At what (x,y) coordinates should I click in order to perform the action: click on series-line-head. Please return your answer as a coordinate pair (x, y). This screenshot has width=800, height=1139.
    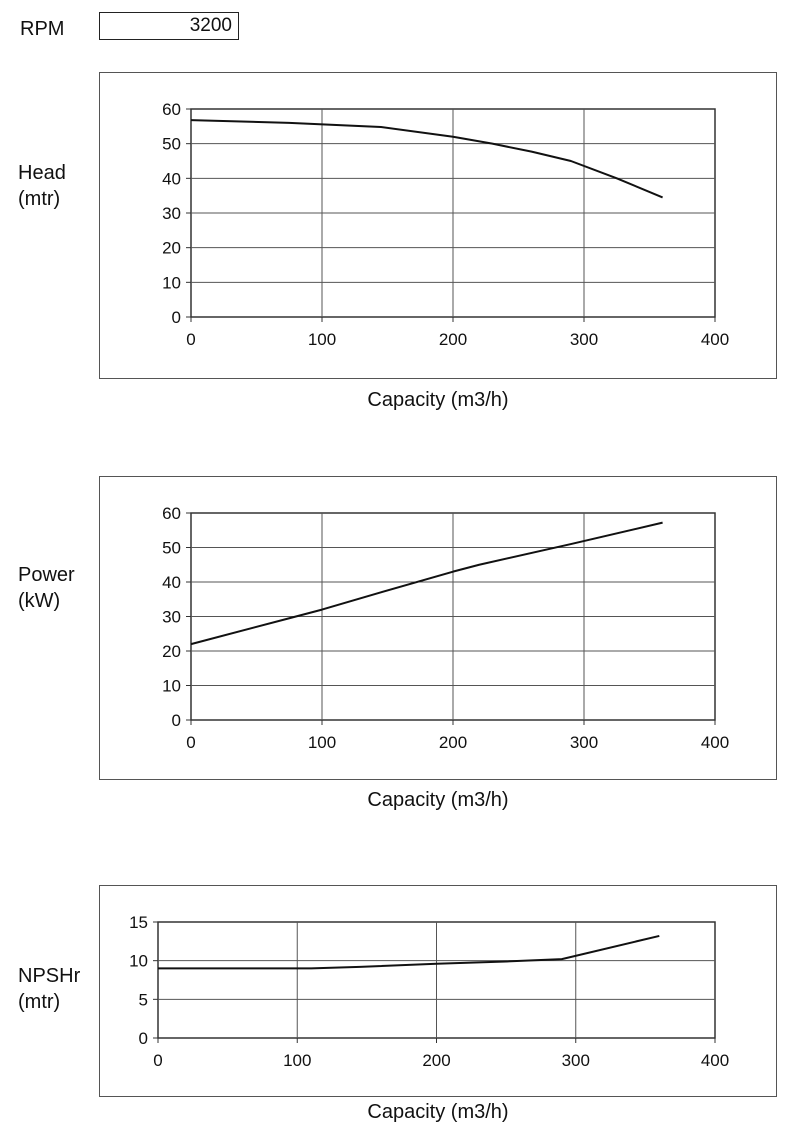
    Looking at the image, I should click on (426, 159).